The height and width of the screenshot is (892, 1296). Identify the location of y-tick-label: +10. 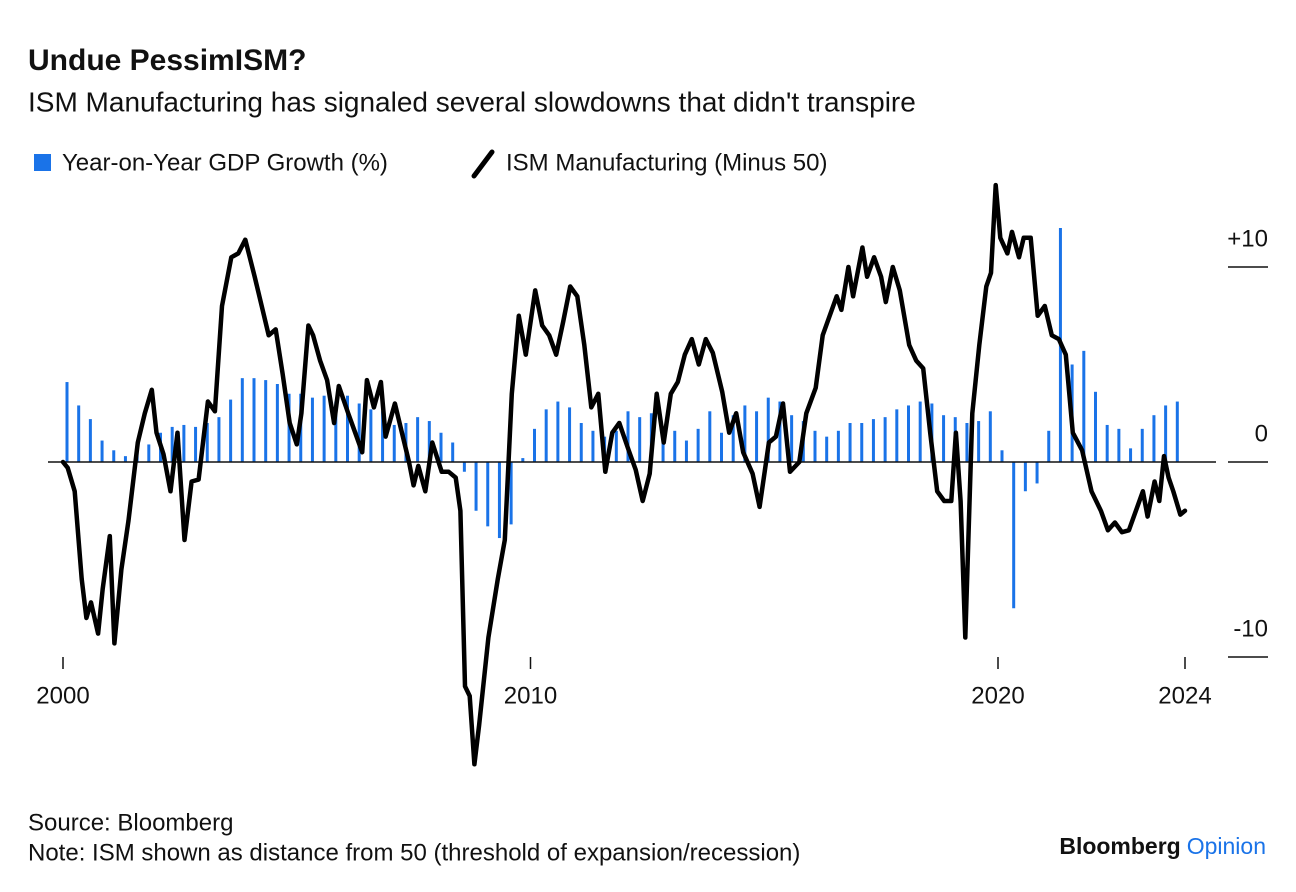
(1247, 238).